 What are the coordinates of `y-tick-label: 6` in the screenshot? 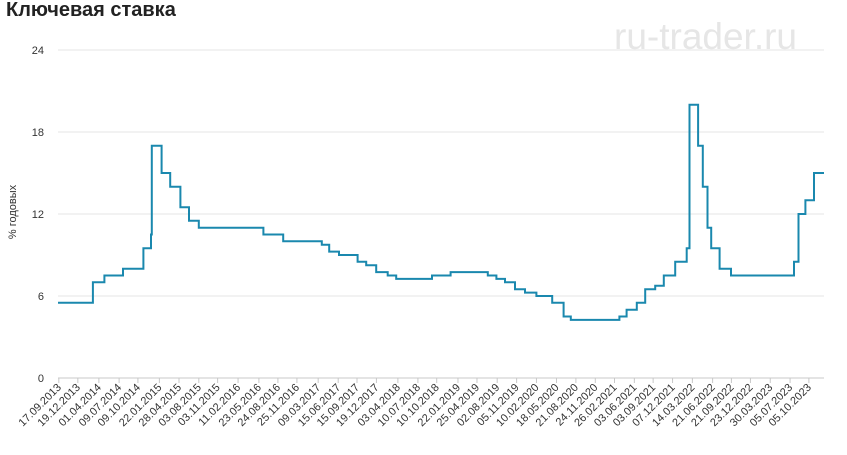 It's located at (41, 297).